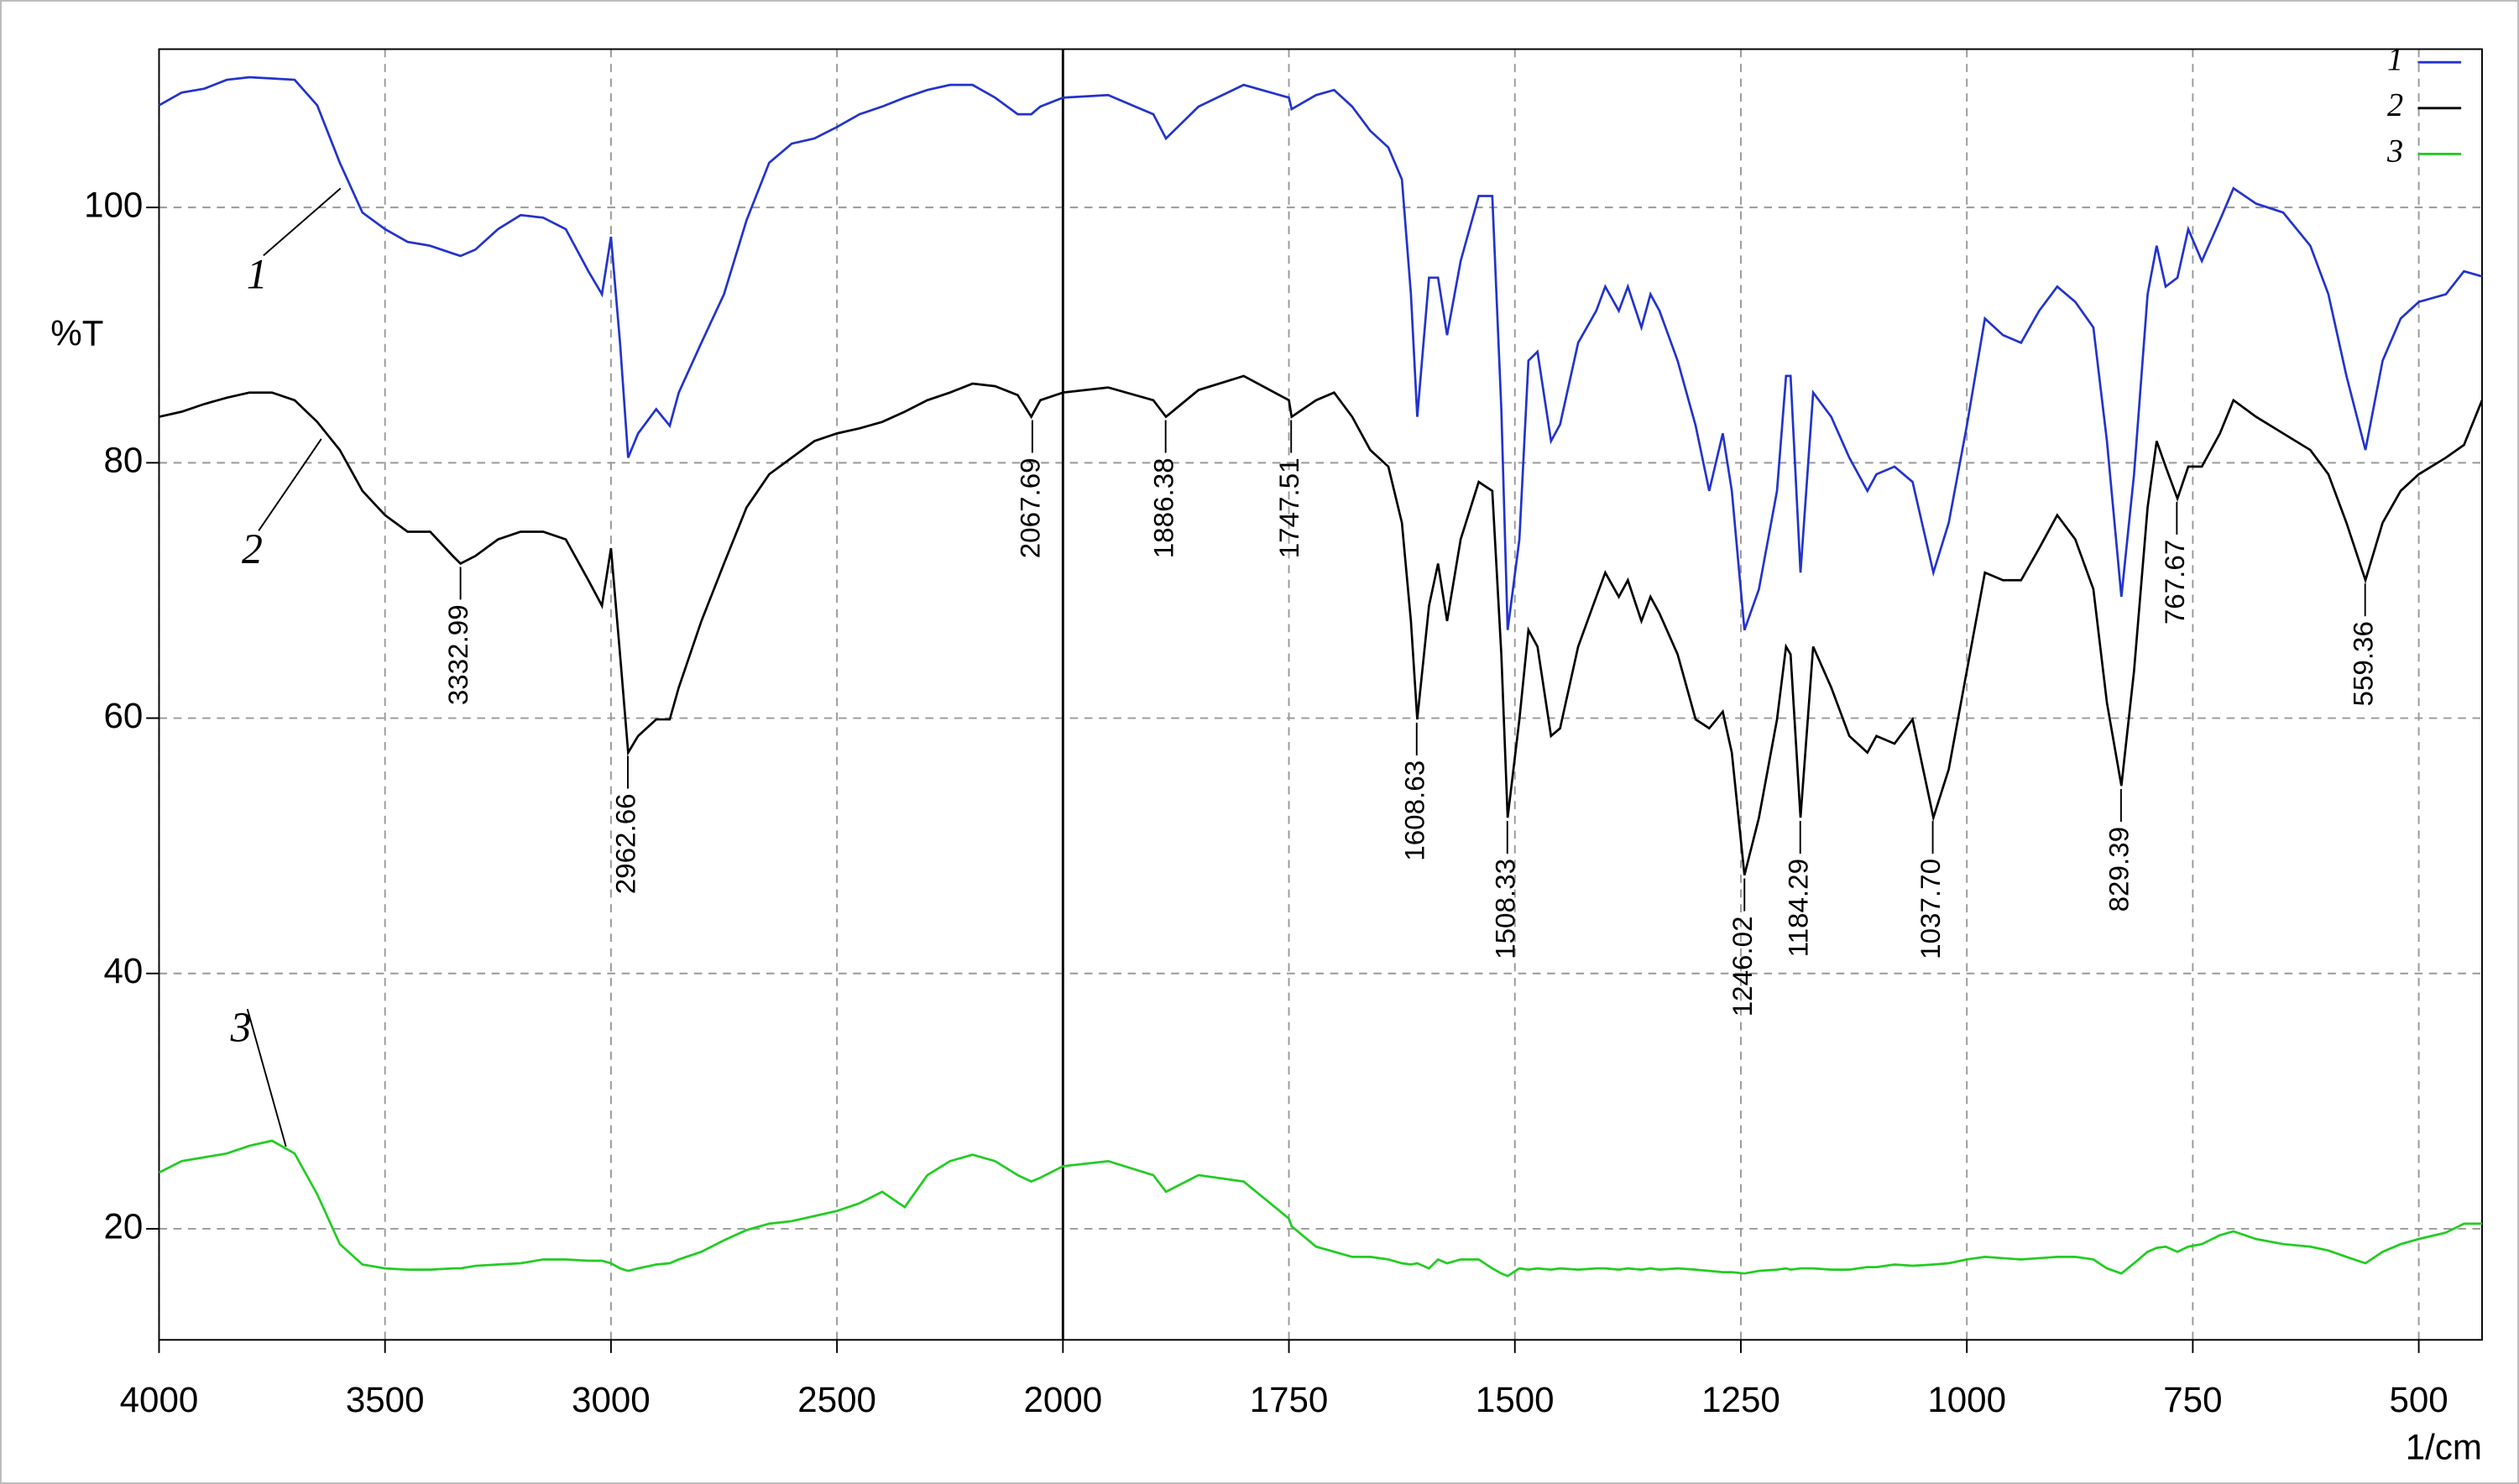 The image size is (2519, 1484). I want to click on y-tick-label: 80, so click(124, 460).